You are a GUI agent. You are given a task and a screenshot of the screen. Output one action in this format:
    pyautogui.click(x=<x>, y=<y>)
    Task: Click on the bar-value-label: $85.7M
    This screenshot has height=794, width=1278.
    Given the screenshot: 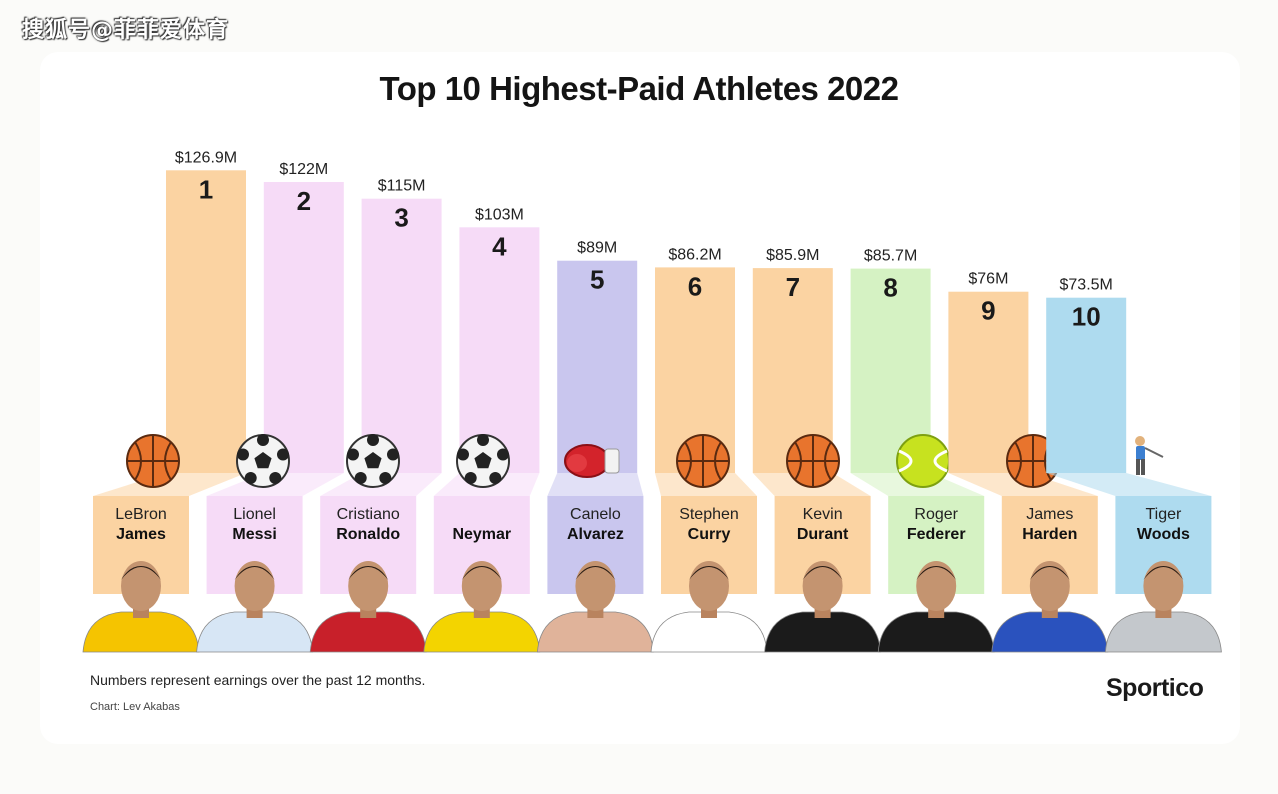 What is the action you would take?
    pyautogui.click(x=890, y=256)
    